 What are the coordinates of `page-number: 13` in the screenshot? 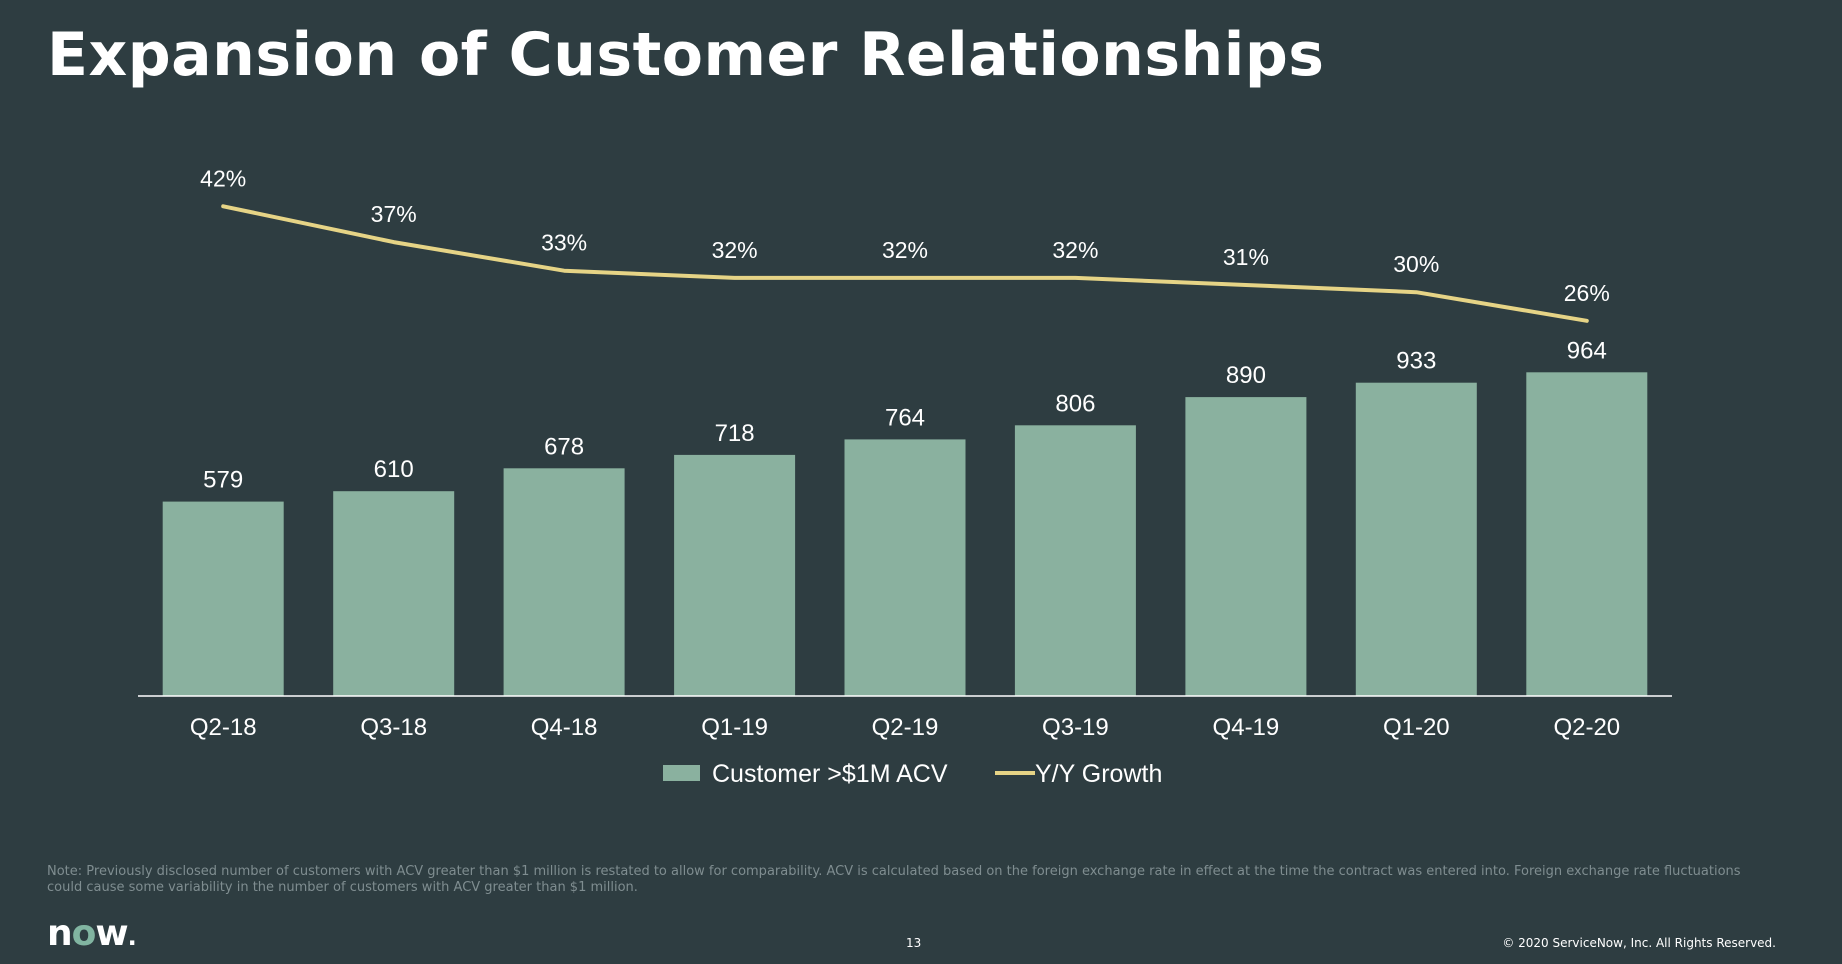 It's located at (914, 943).